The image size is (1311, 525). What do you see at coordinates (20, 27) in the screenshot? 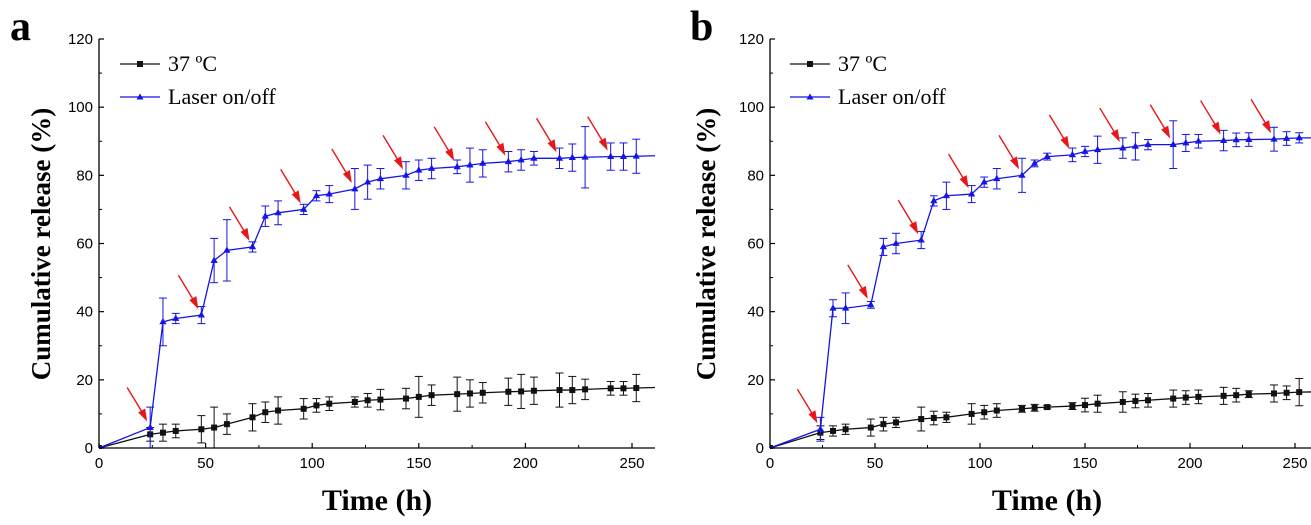
I see `panel-label-a: a` at bounding box center [20, 27].